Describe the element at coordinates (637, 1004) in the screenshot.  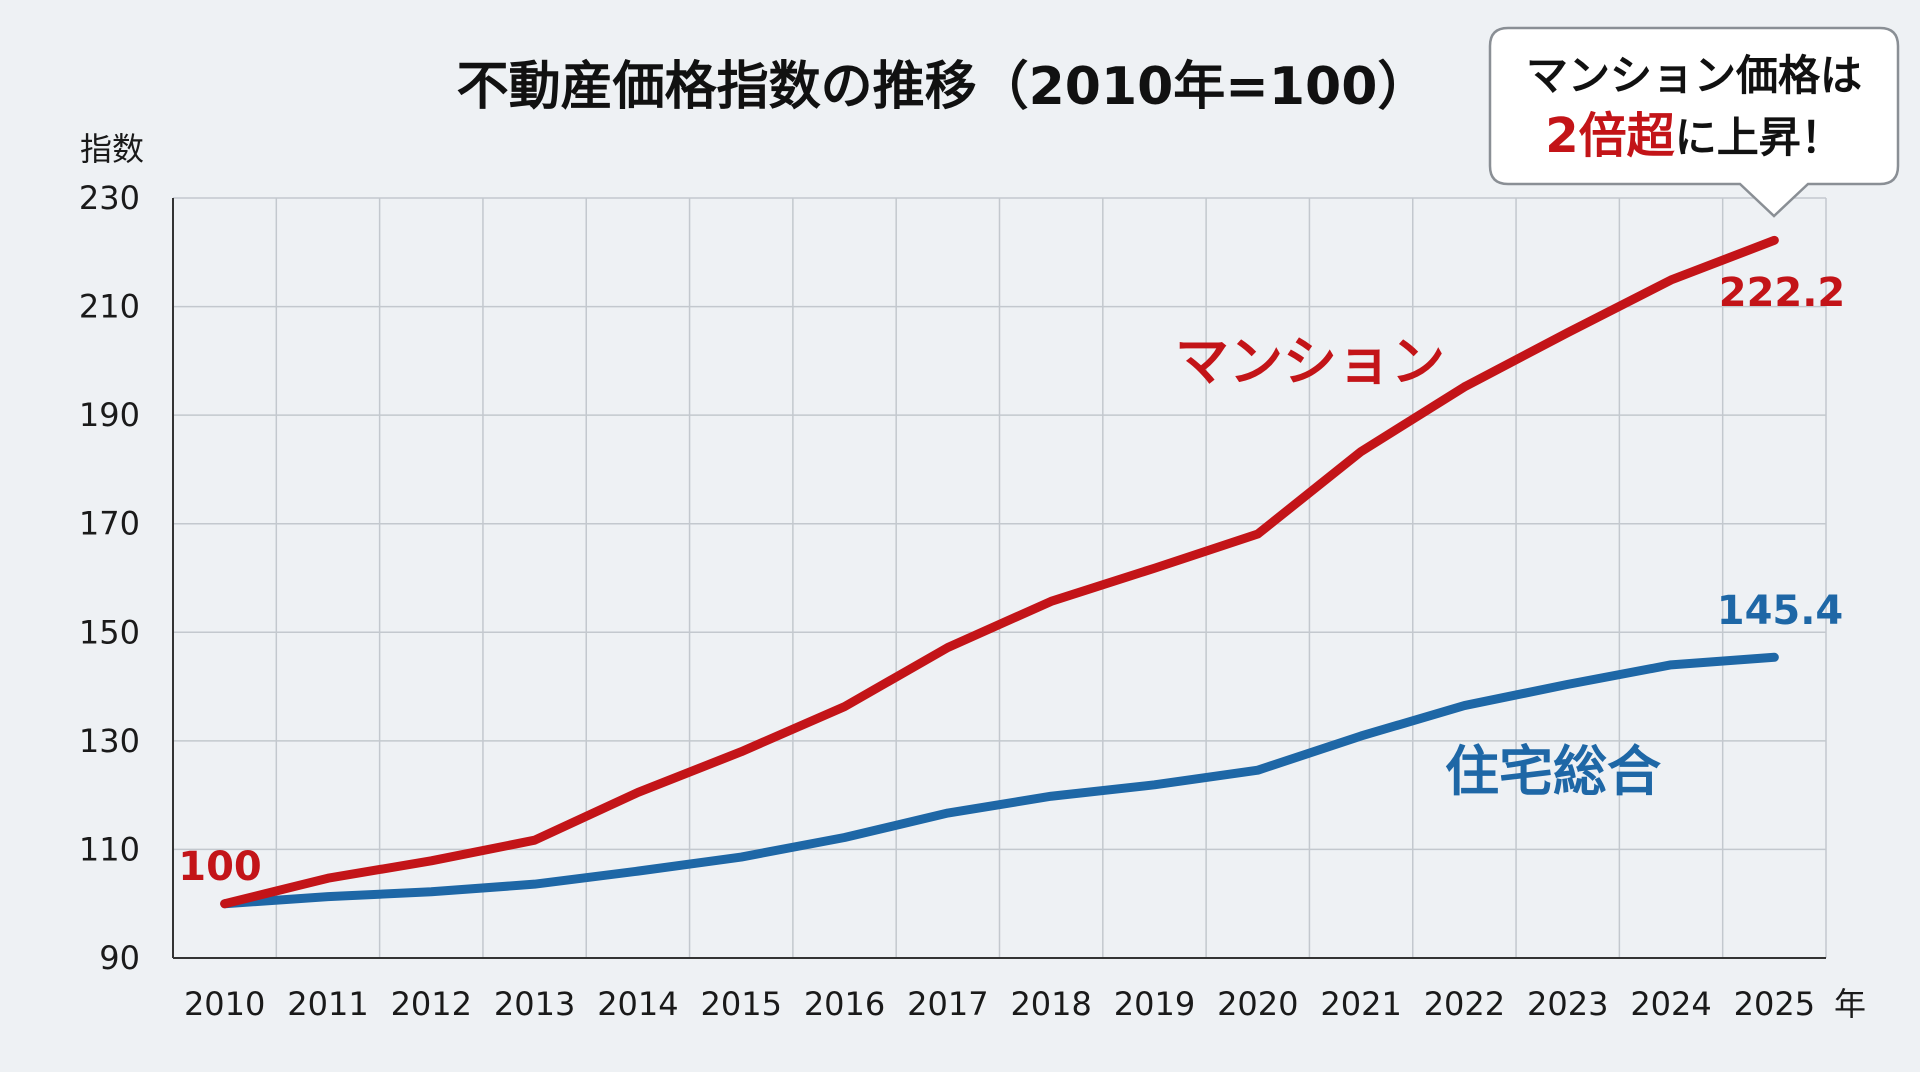
I see `x-tick-label: 2014` at that location.